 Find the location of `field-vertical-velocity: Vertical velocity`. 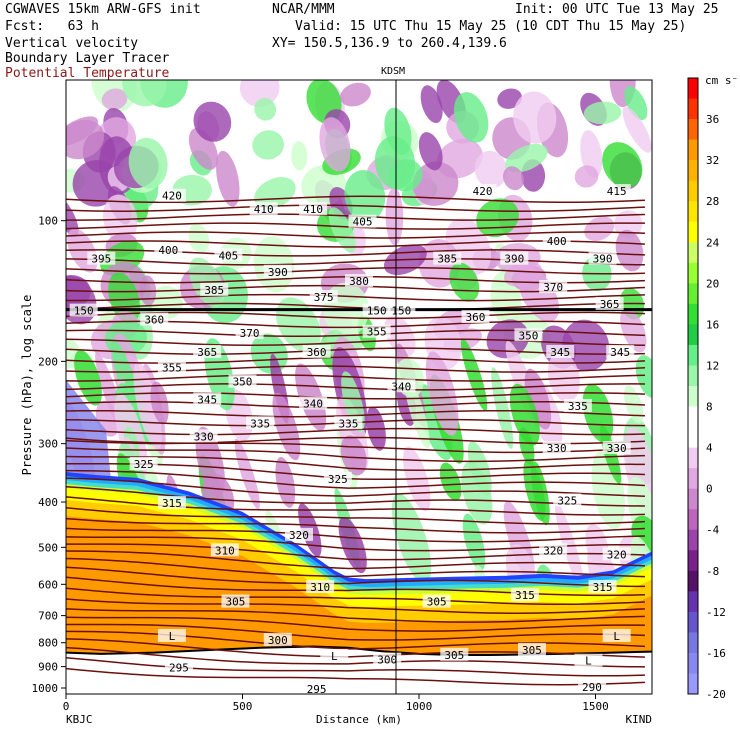

field-vertical-velocity: Vertical velocity is located at coordinates (72, 43).